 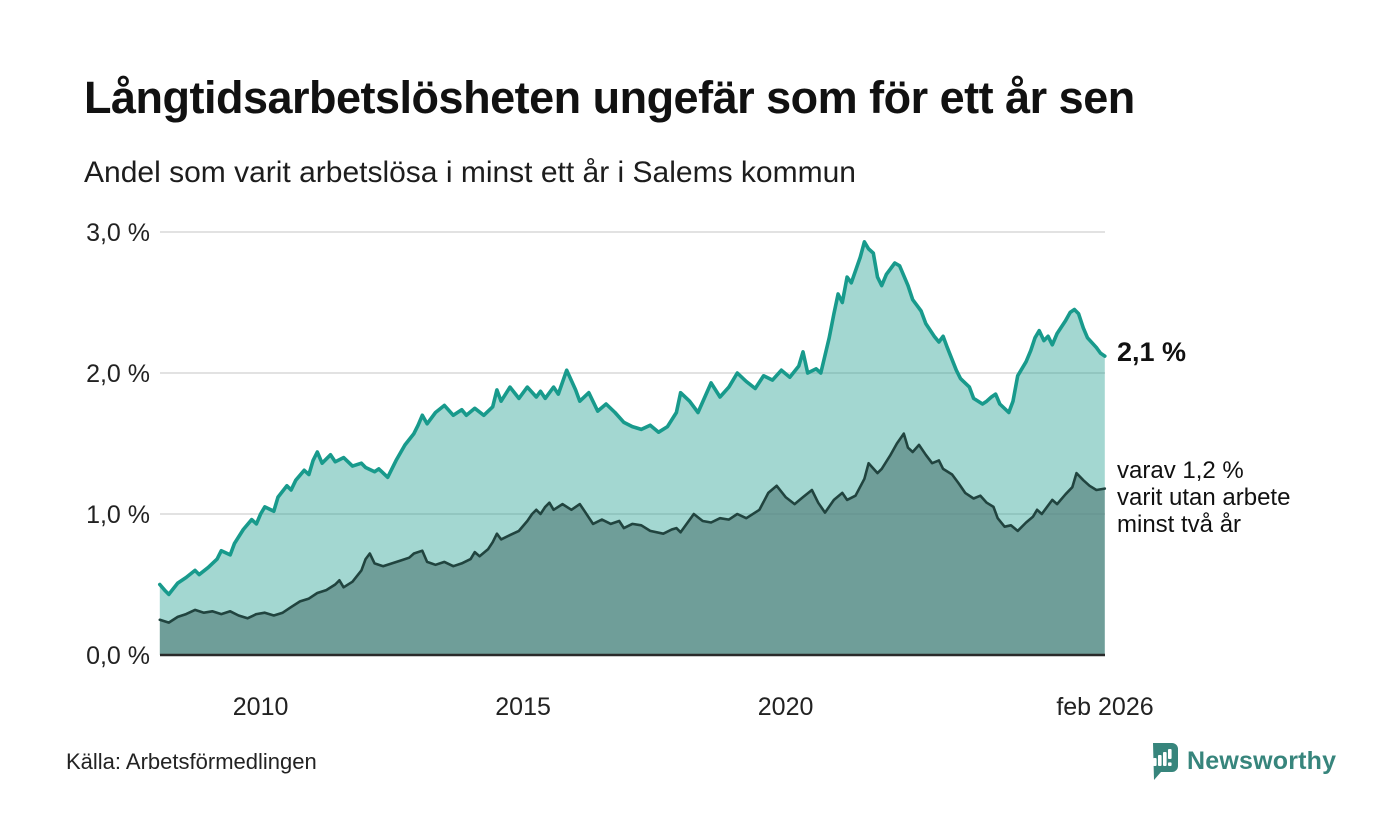 What do you see at coordinates (1180, 470) in the screenshot?
I see `annotation-line: varav 1,2 %` at bounding box center [1180, 470].